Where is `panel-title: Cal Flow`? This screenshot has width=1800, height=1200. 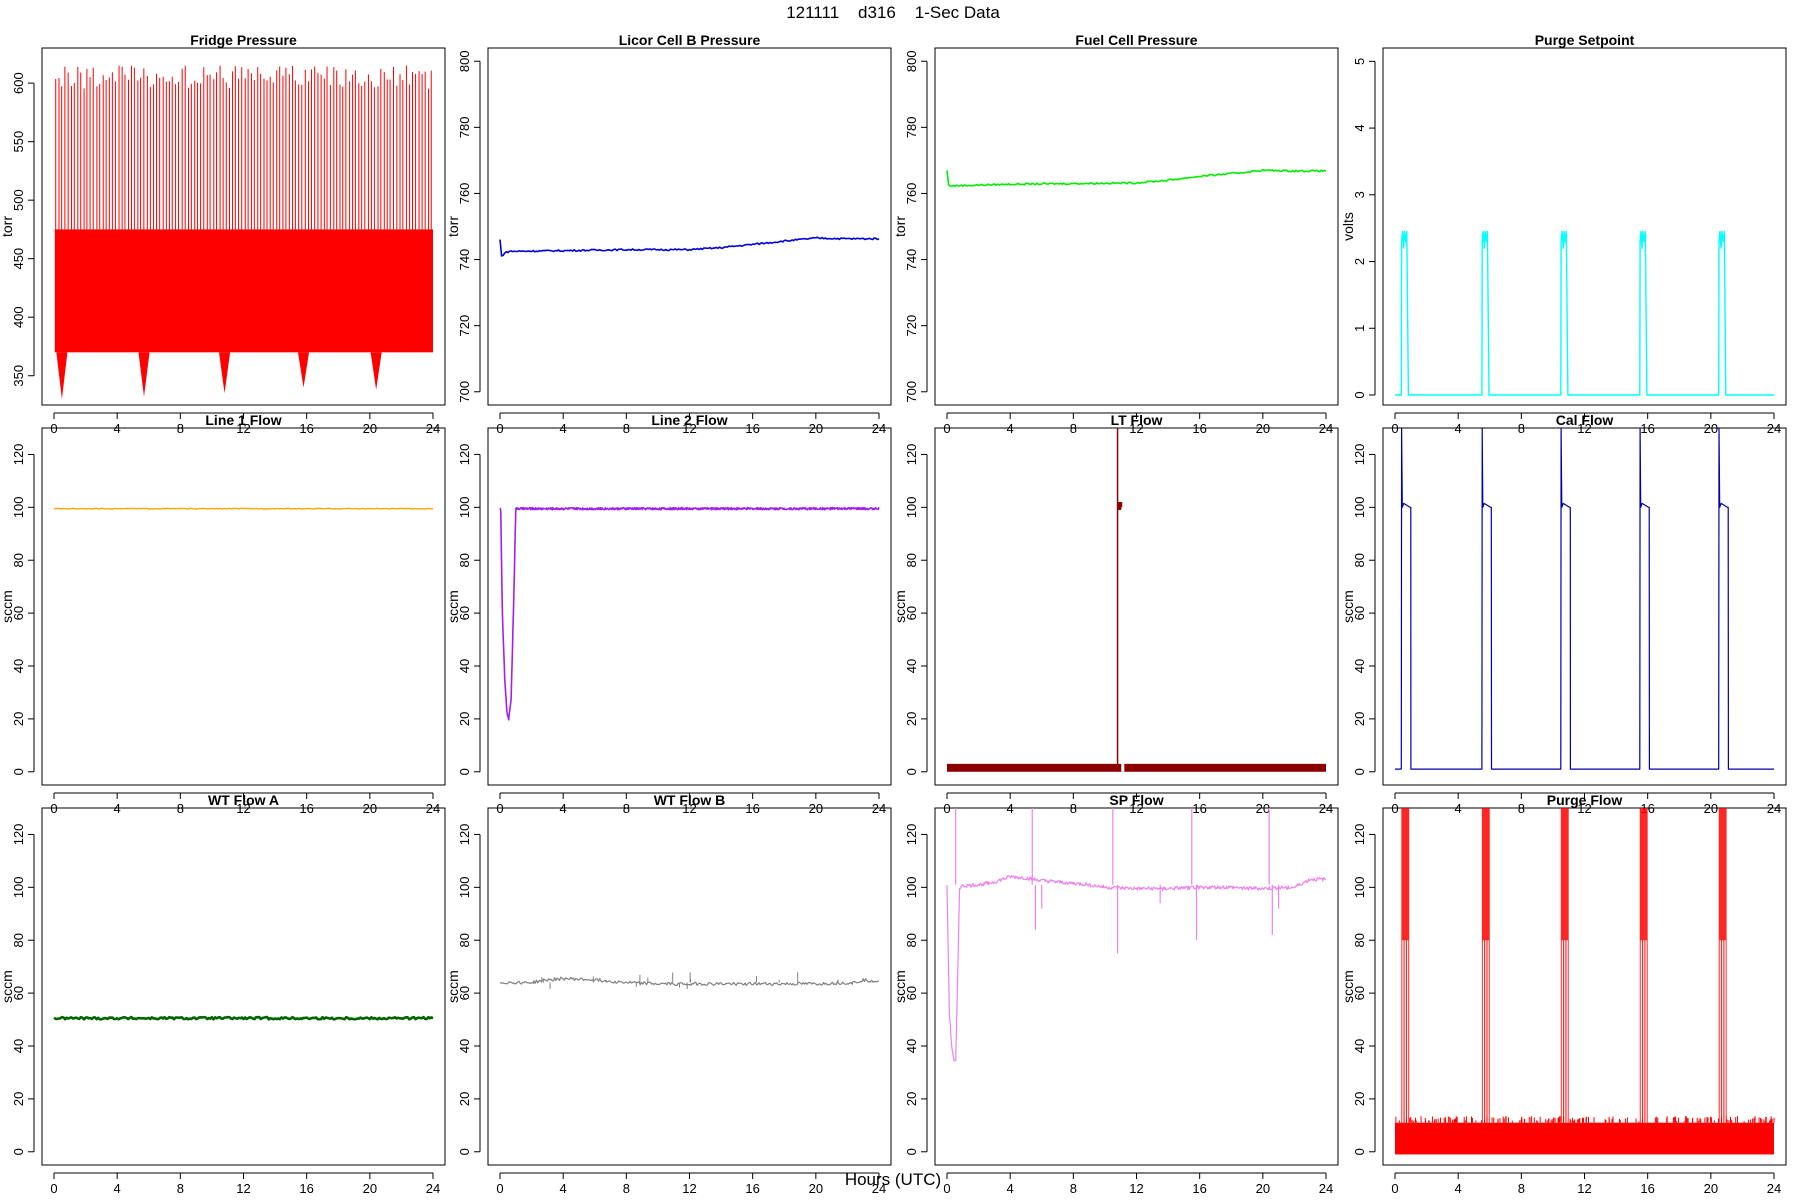
panel-title: Cal Flow is located at coordinates (1585, 420).